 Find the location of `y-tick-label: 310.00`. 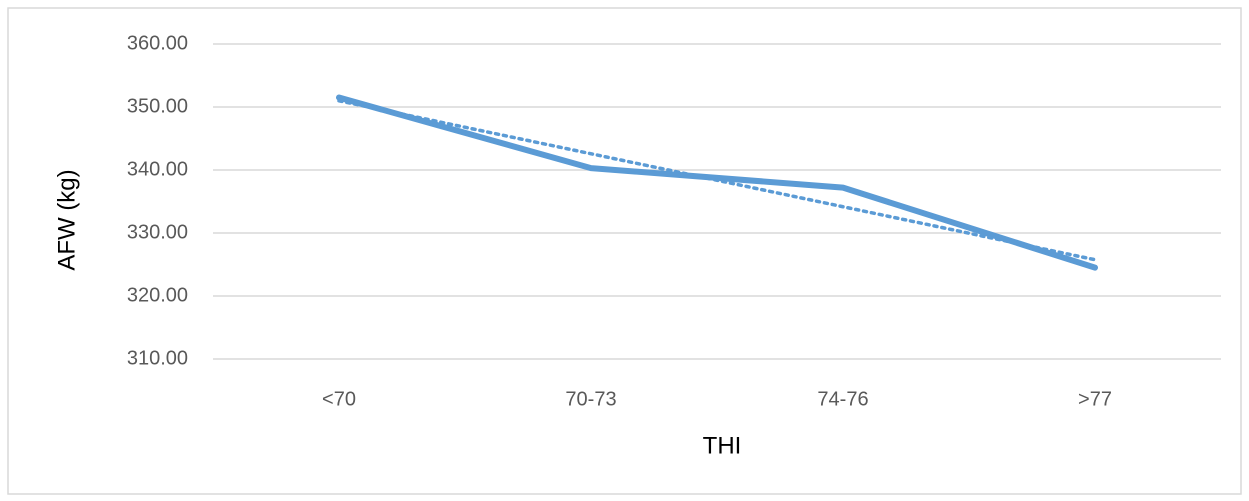

y-tick-label: 310.00 is located at coordinates (157, 358).